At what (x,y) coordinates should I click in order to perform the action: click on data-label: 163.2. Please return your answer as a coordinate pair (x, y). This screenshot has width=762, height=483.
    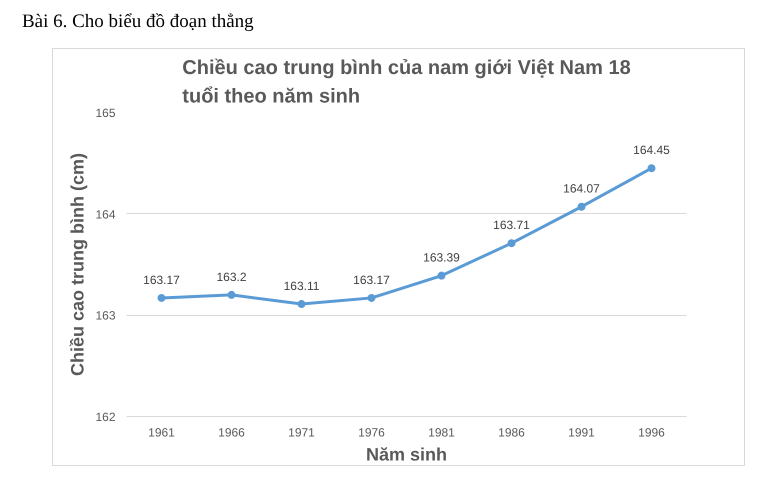
    Looking at the image, I should click on (231, 277).